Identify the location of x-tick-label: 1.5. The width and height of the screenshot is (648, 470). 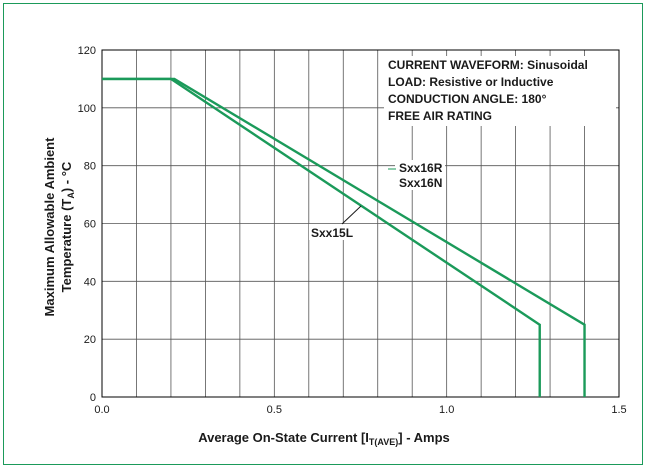
(618, 410).